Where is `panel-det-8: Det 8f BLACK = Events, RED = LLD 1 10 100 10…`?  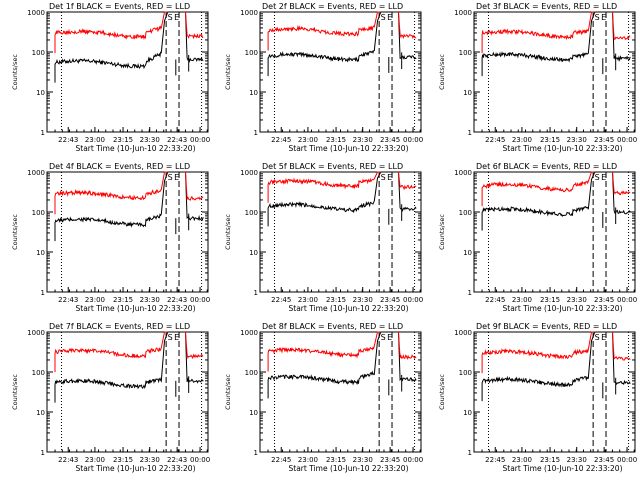
panel-det-8: Det 8f BLACK = Events, RED = LLD 1 10 100 10… is located at coordinates (323, 397).